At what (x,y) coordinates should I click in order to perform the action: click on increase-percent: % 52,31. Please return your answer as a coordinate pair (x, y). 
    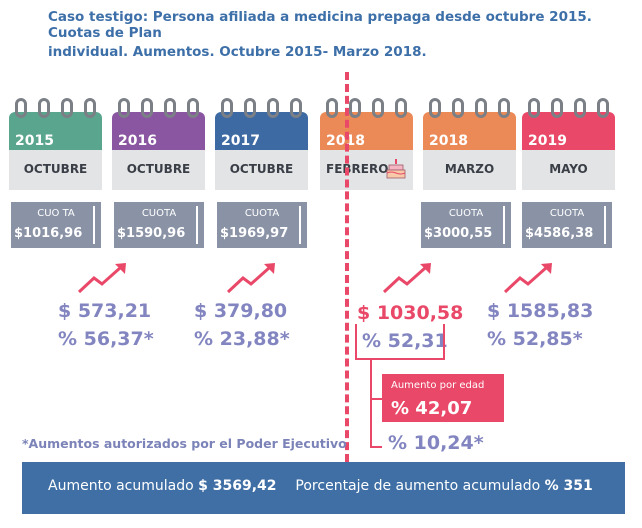
    Looking at the image, I should click on (405, 341).